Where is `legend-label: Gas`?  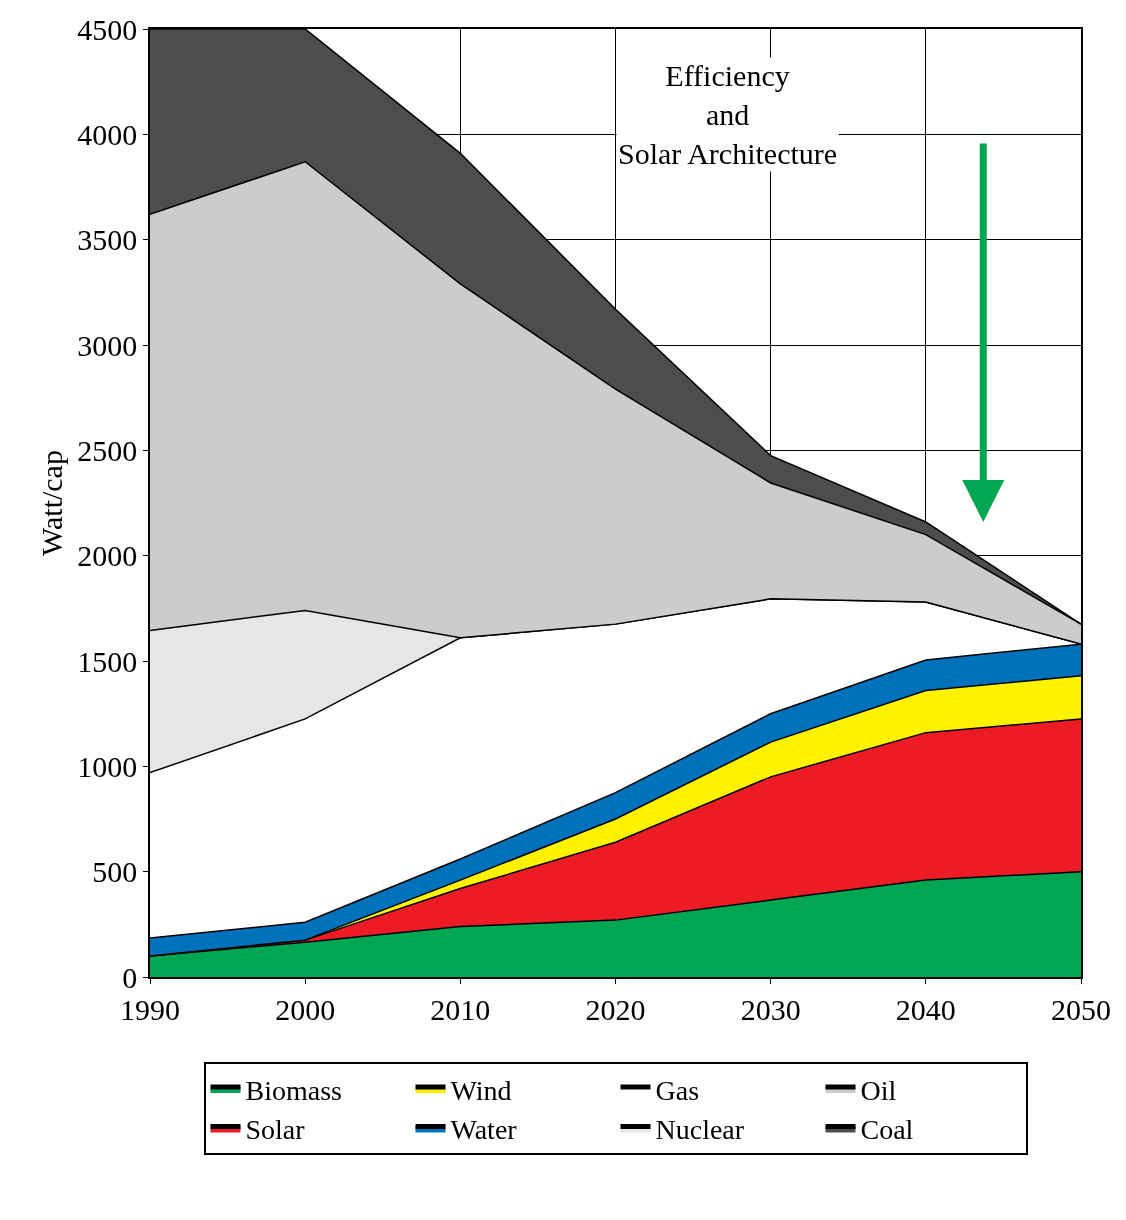 legend-label: Gas is located at coordinates (677, 1090).